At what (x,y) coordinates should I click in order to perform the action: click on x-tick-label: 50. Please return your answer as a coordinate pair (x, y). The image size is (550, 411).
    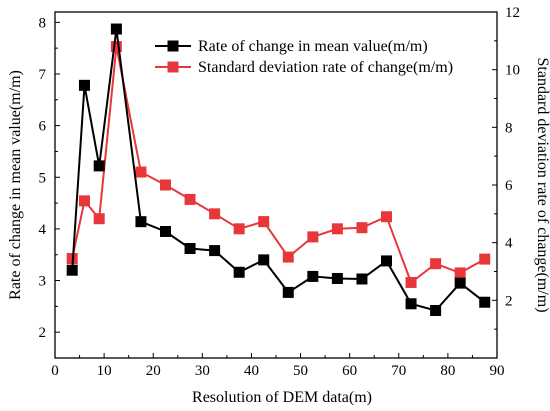
    Looking at the image, I should click on (300, 371).